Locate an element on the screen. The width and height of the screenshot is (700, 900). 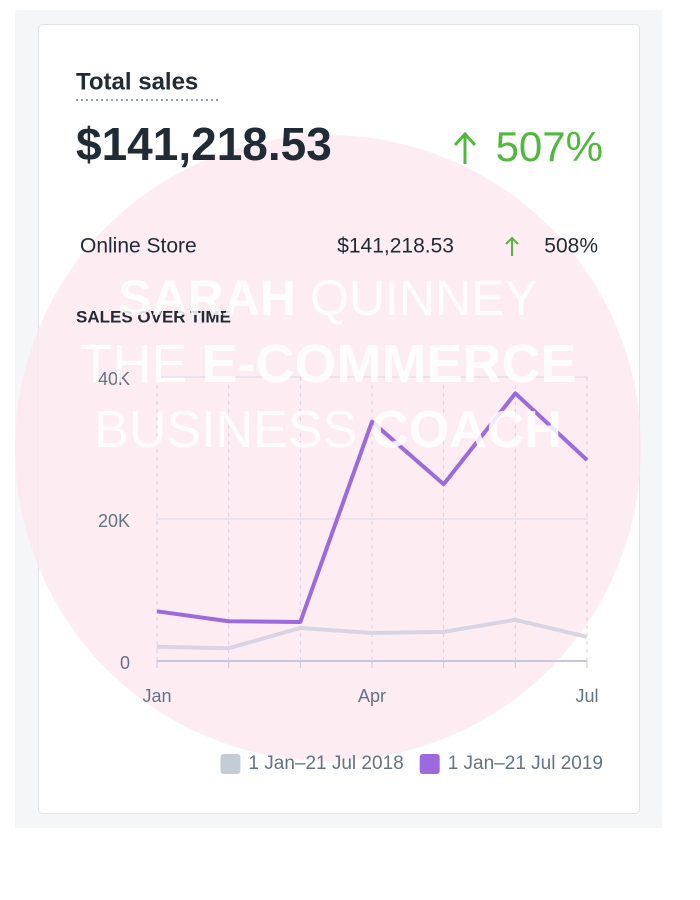
y-tick-label: 0 is located at coordinates (125, 663).